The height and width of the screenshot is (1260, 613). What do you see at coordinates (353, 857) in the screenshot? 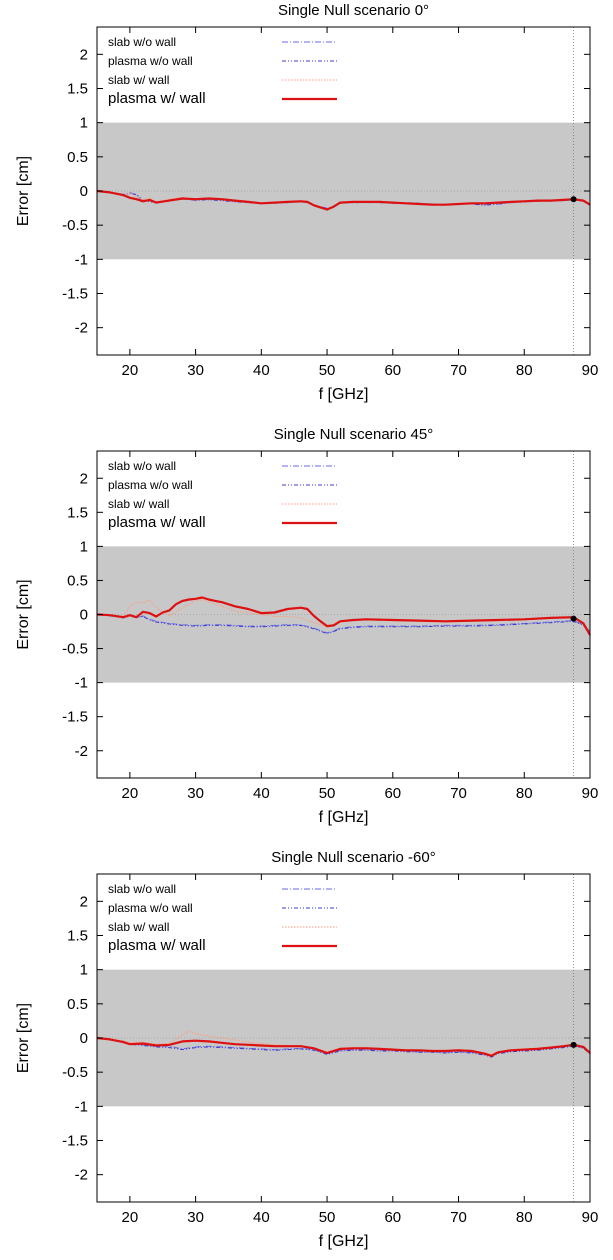
I see `chart-title: Single Null scenario -60°` at bounding box center [353, 857].